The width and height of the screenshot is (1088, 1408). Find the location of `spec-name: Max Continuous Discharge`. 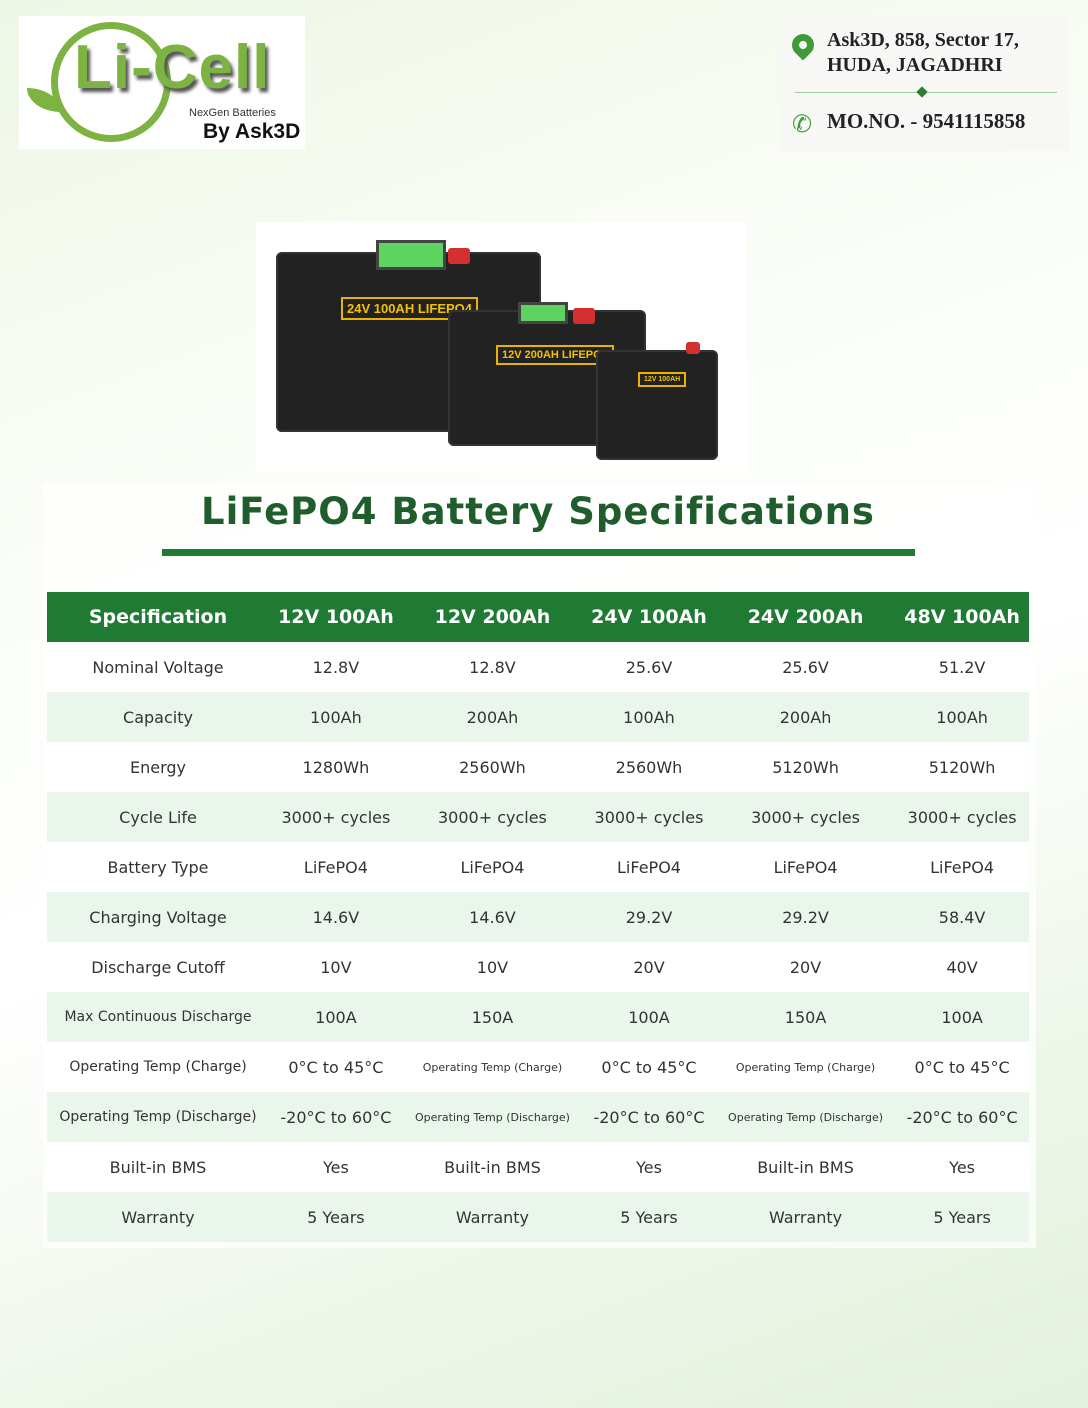

spec-name: Max Continuous Discharge is located at coordinates (158, 1017).